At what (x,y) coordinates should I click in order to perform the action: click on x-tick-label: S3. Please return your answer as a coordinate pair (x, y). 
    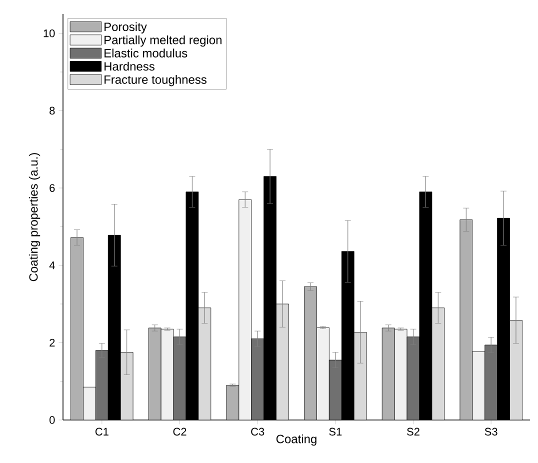
    Looking at the image, I should click on (491, 432).